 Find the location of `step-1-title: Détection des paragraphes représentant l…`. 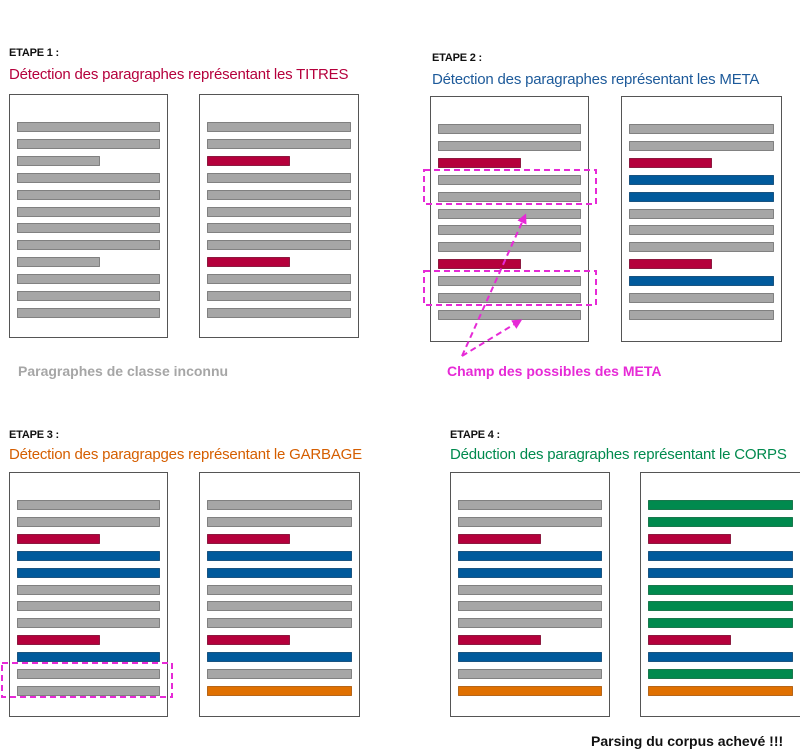

step-1-title: Détection des paragraphes représentant l… is located at coordinates (179, 74).